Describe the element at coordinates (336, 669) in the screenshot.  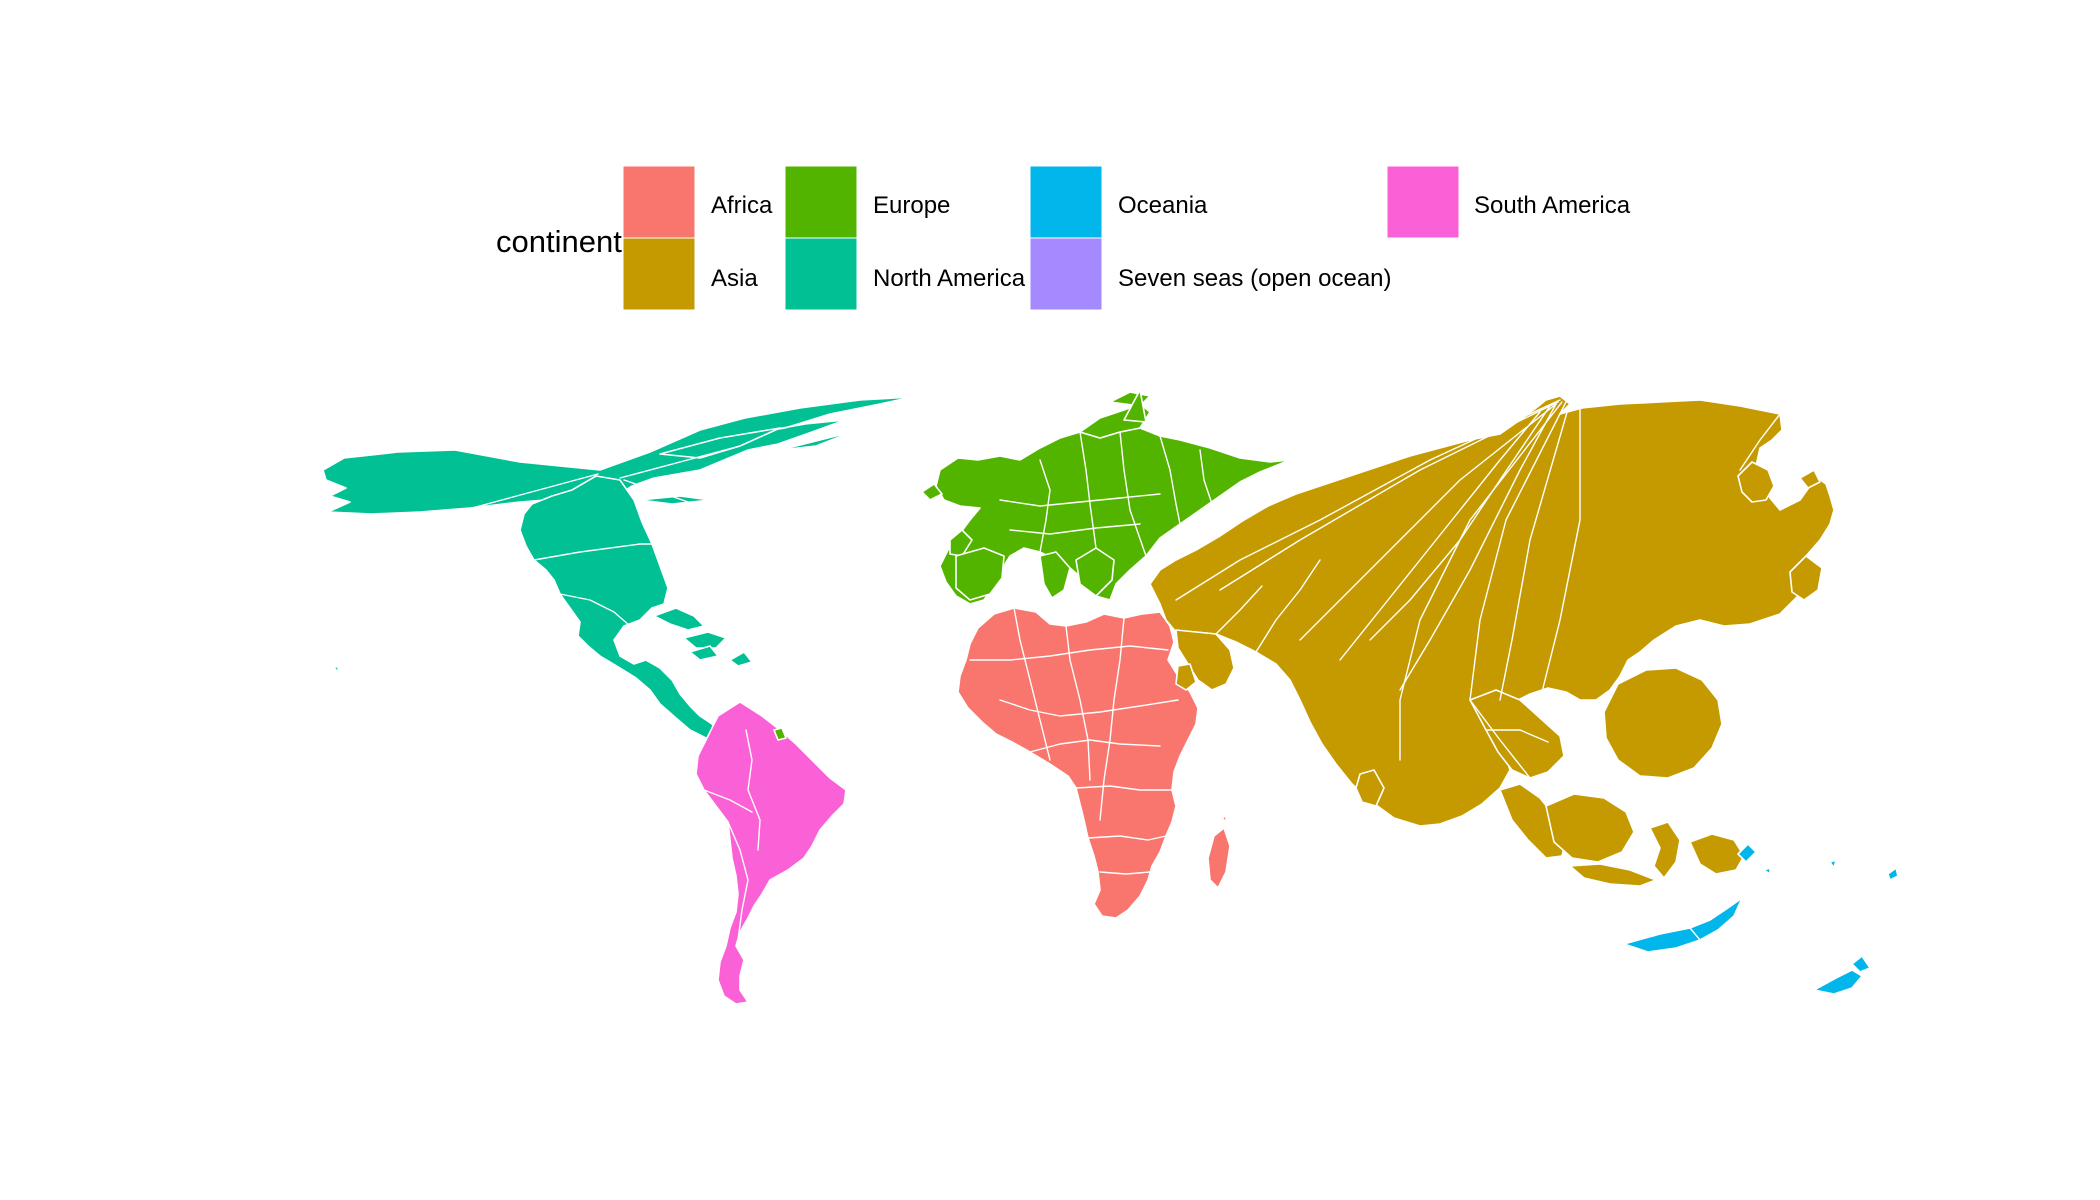
I see `land-greenland-sliver` at that location.